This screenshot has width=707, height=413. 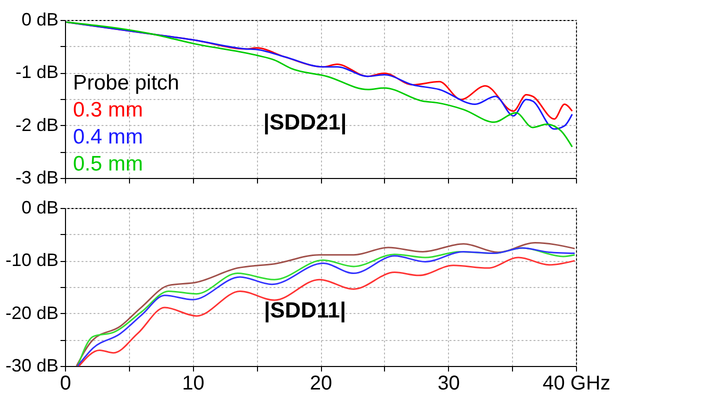 What do you see at coordinates (321, 383) in the screenshot?
I see `x-tick-label: 20` at bounding box center [321, 383].